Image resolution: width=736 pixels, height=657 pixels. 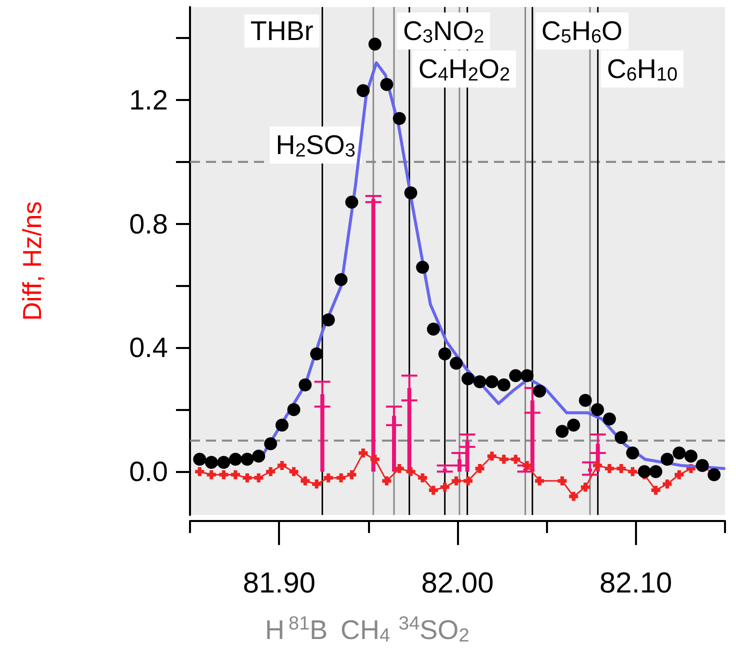 What do you see at coordinates (636, 584) in the screenshot?
I see `x-tick-label: 82.10` at bounding box center [636, 584].